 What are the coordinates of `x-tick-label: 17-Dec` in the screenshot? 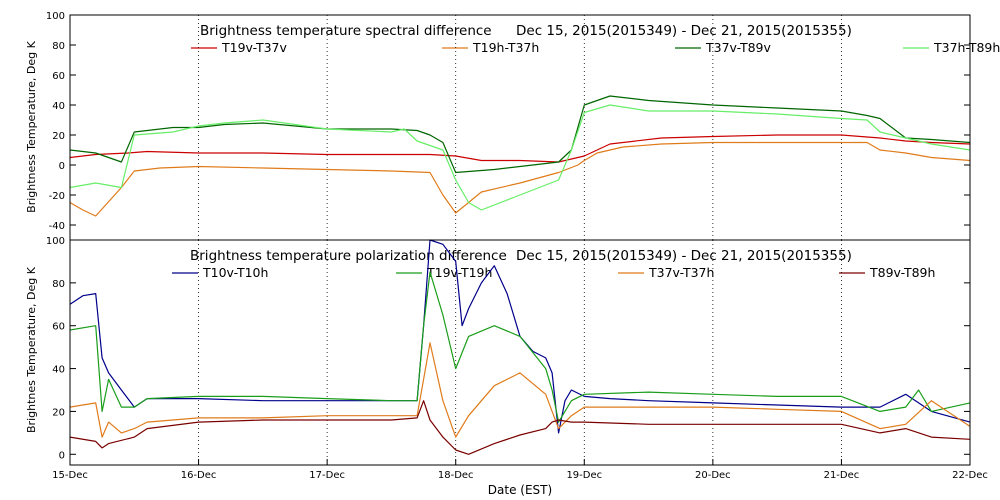 It's located at (327, 475).